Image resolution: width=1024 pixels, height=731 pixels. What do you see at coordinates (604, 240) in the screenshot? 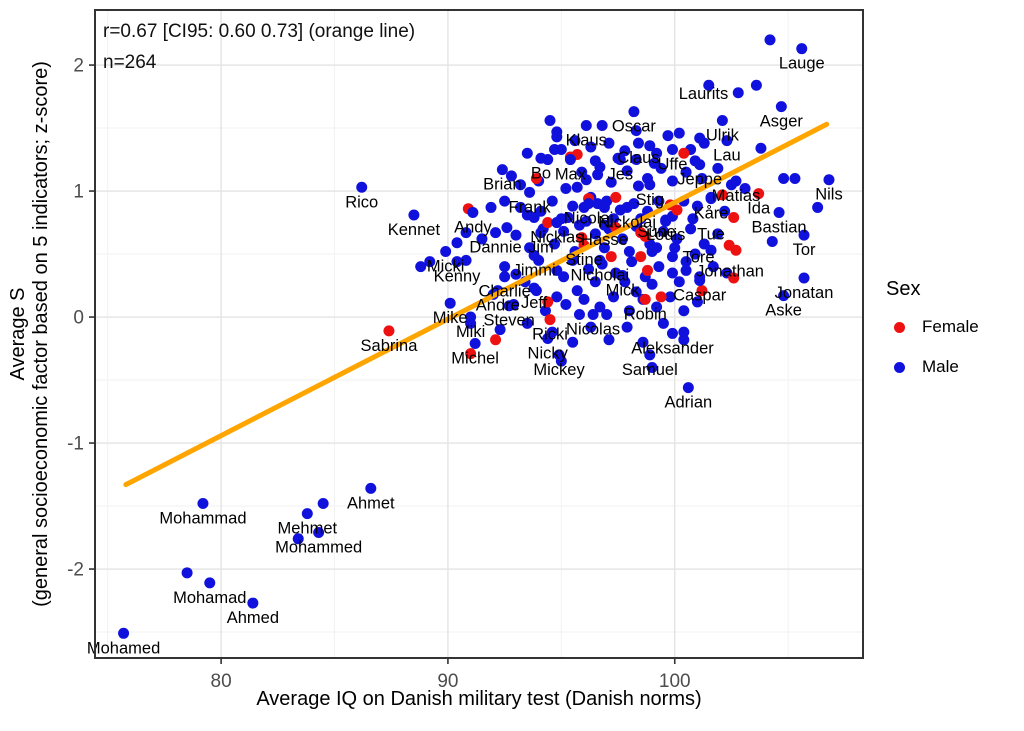
I see `point-label: Hasse` at bounding box center [604, 240].